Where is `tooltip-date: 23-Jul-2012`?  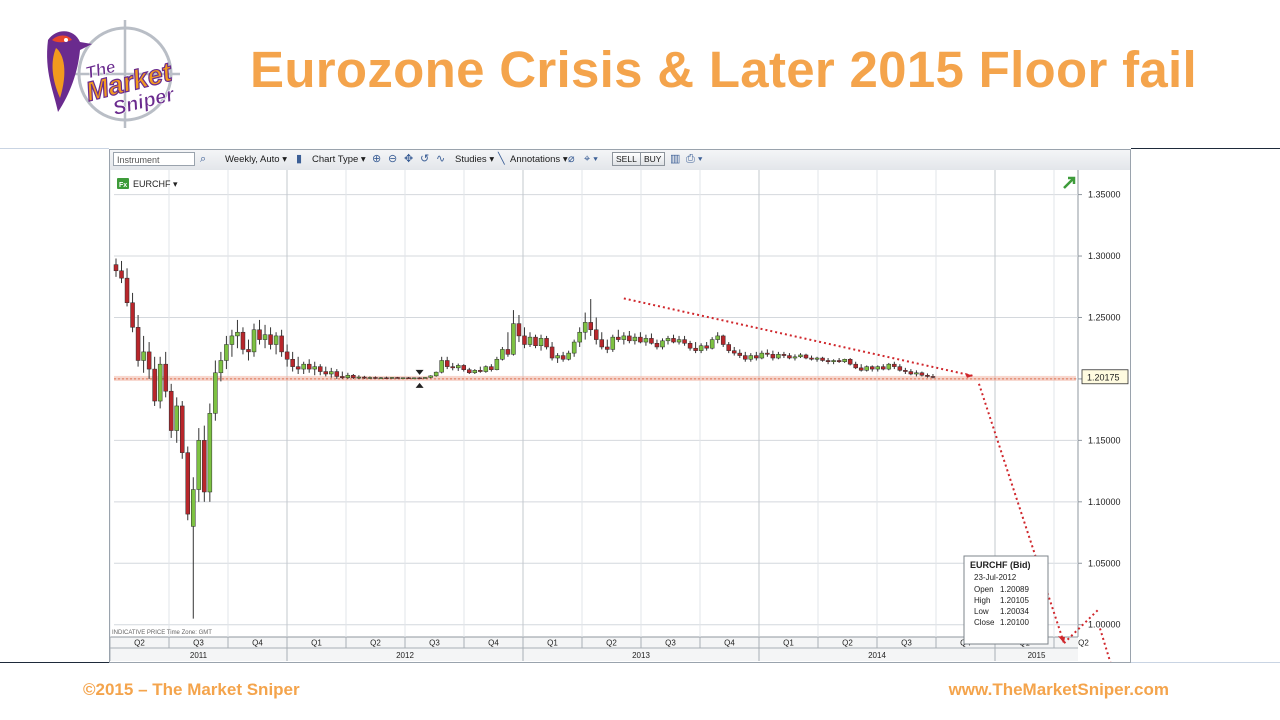 tooltip-date: 23-Jul-2012 is located at coordinates (995, 577).